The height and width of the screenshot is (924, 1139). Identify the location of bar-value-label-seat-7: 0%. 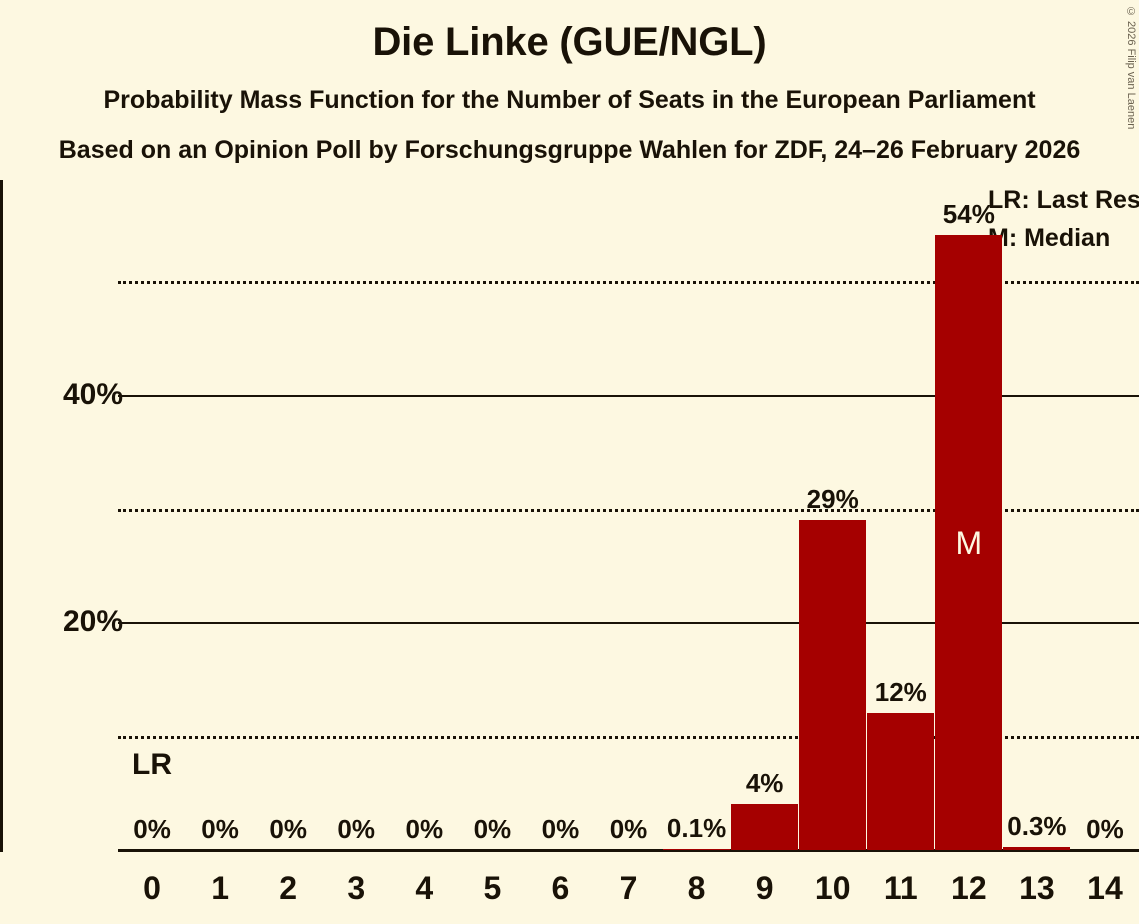
(628, 829).